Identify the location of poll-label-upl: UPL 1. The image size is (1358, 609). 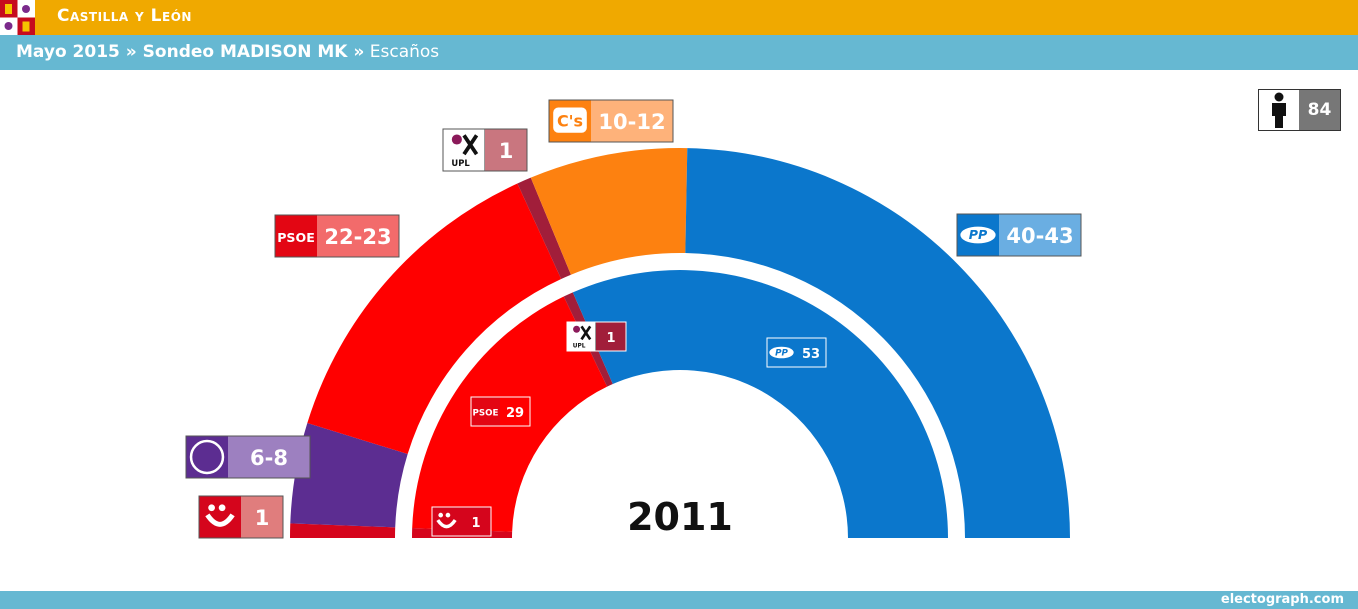
(485, 150).